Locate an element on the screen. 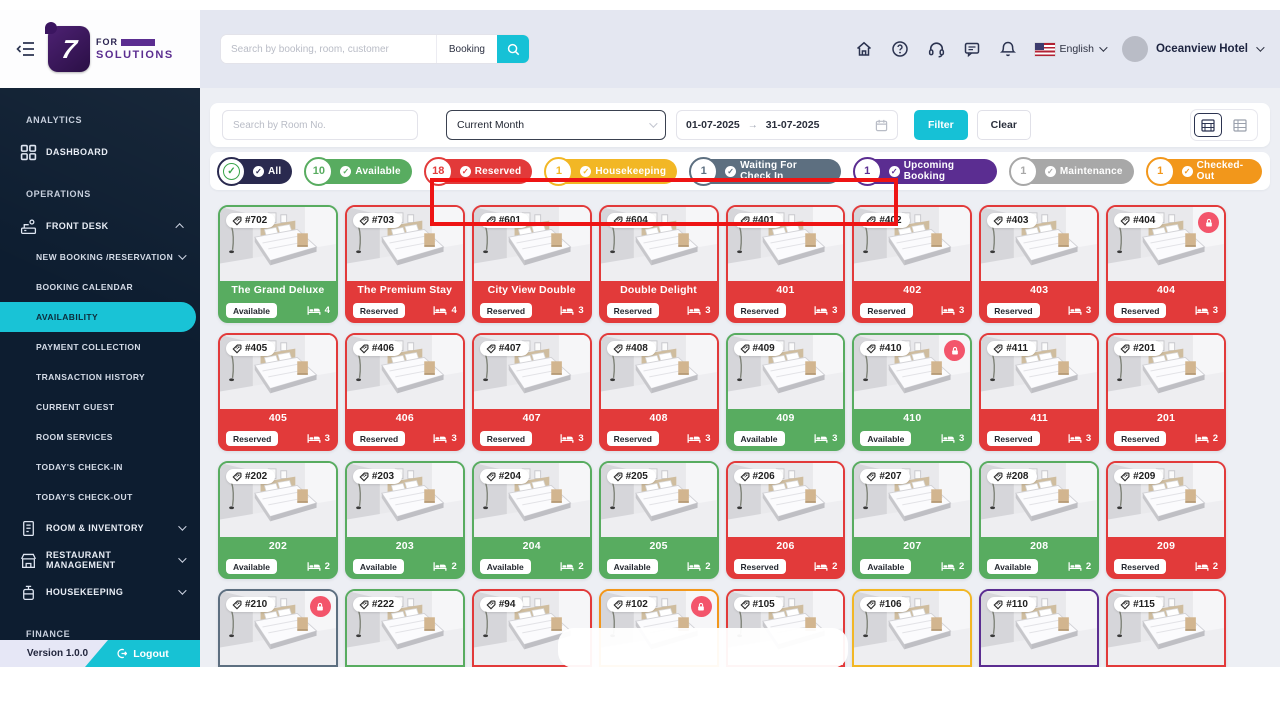 The width and height of the screenshot is (1280, 720). room-card-604: #604 Double Delight Reserved 3 is located at coordinates (658, 264).